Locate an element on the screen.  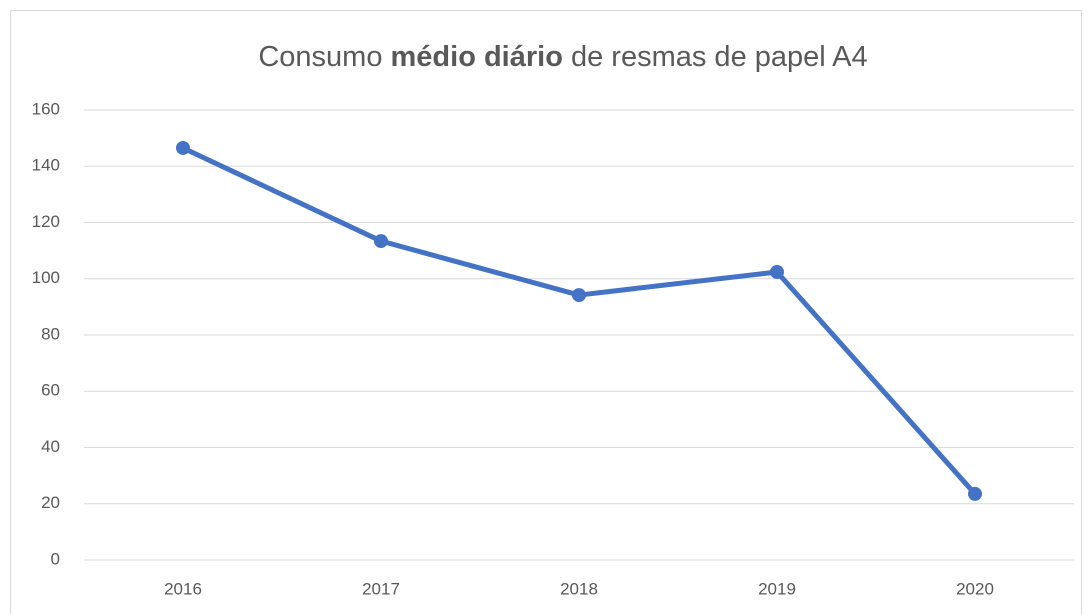
y-tick-label: 80 is located at coordinates (50, 333).